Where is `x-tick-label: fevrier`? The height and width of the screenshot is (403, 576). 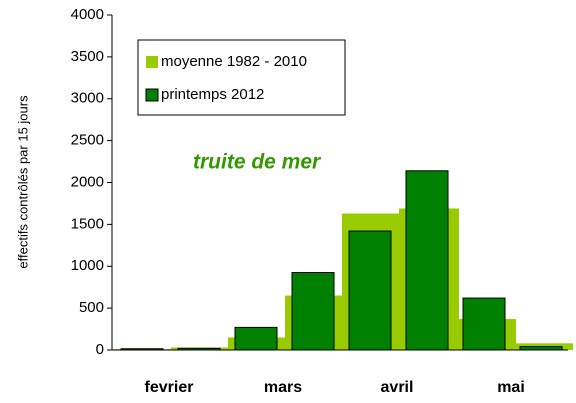 x-tick-label: fevrier is located at coordinates (169, 387).